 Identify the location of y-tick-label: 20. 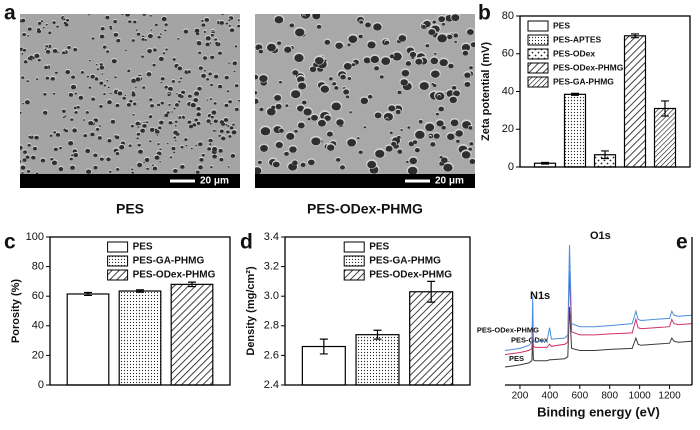
(38, 355).